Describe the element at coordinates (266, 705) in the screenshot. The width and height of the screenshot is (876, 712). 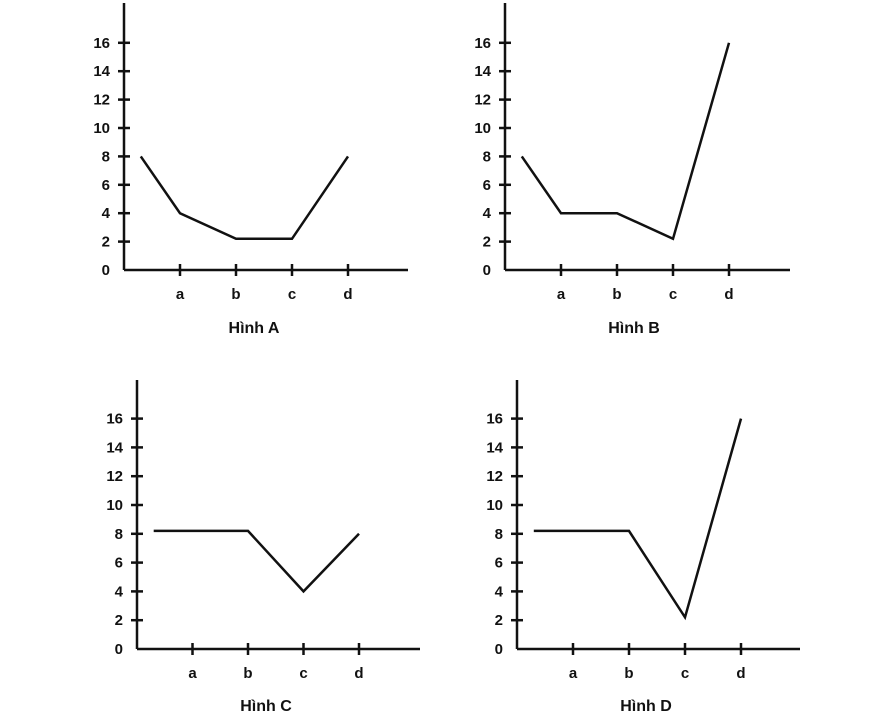
I see `chart-title: Hình C` at that location.